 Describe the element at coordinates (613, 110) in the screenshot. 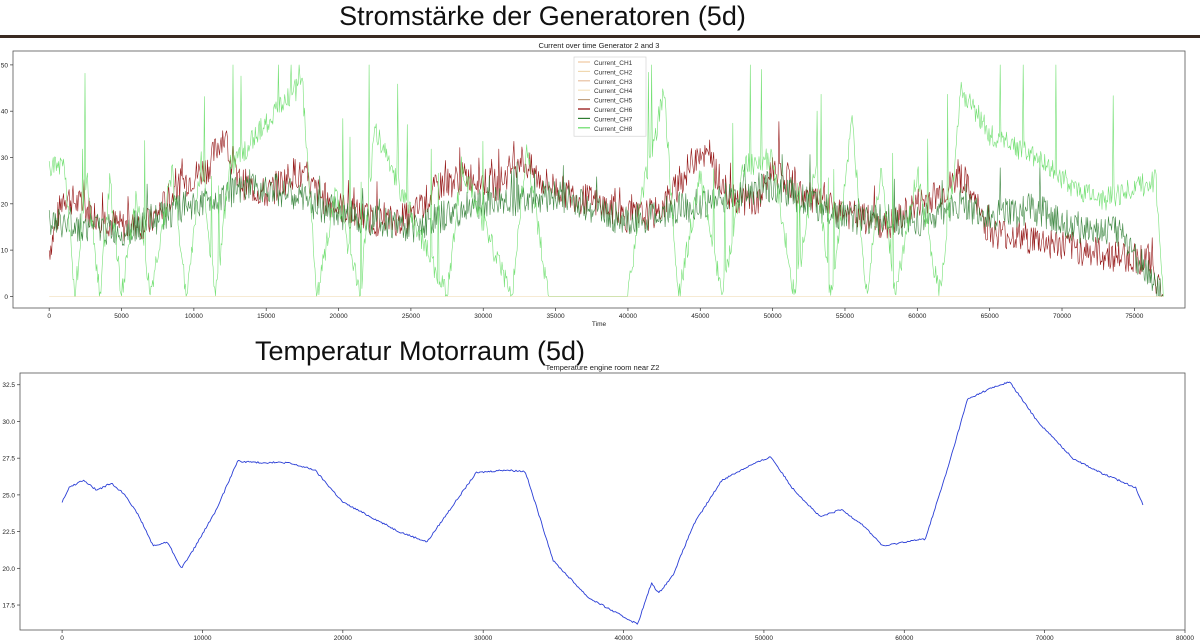

I see `legend-label: Current_CH6` at that location.